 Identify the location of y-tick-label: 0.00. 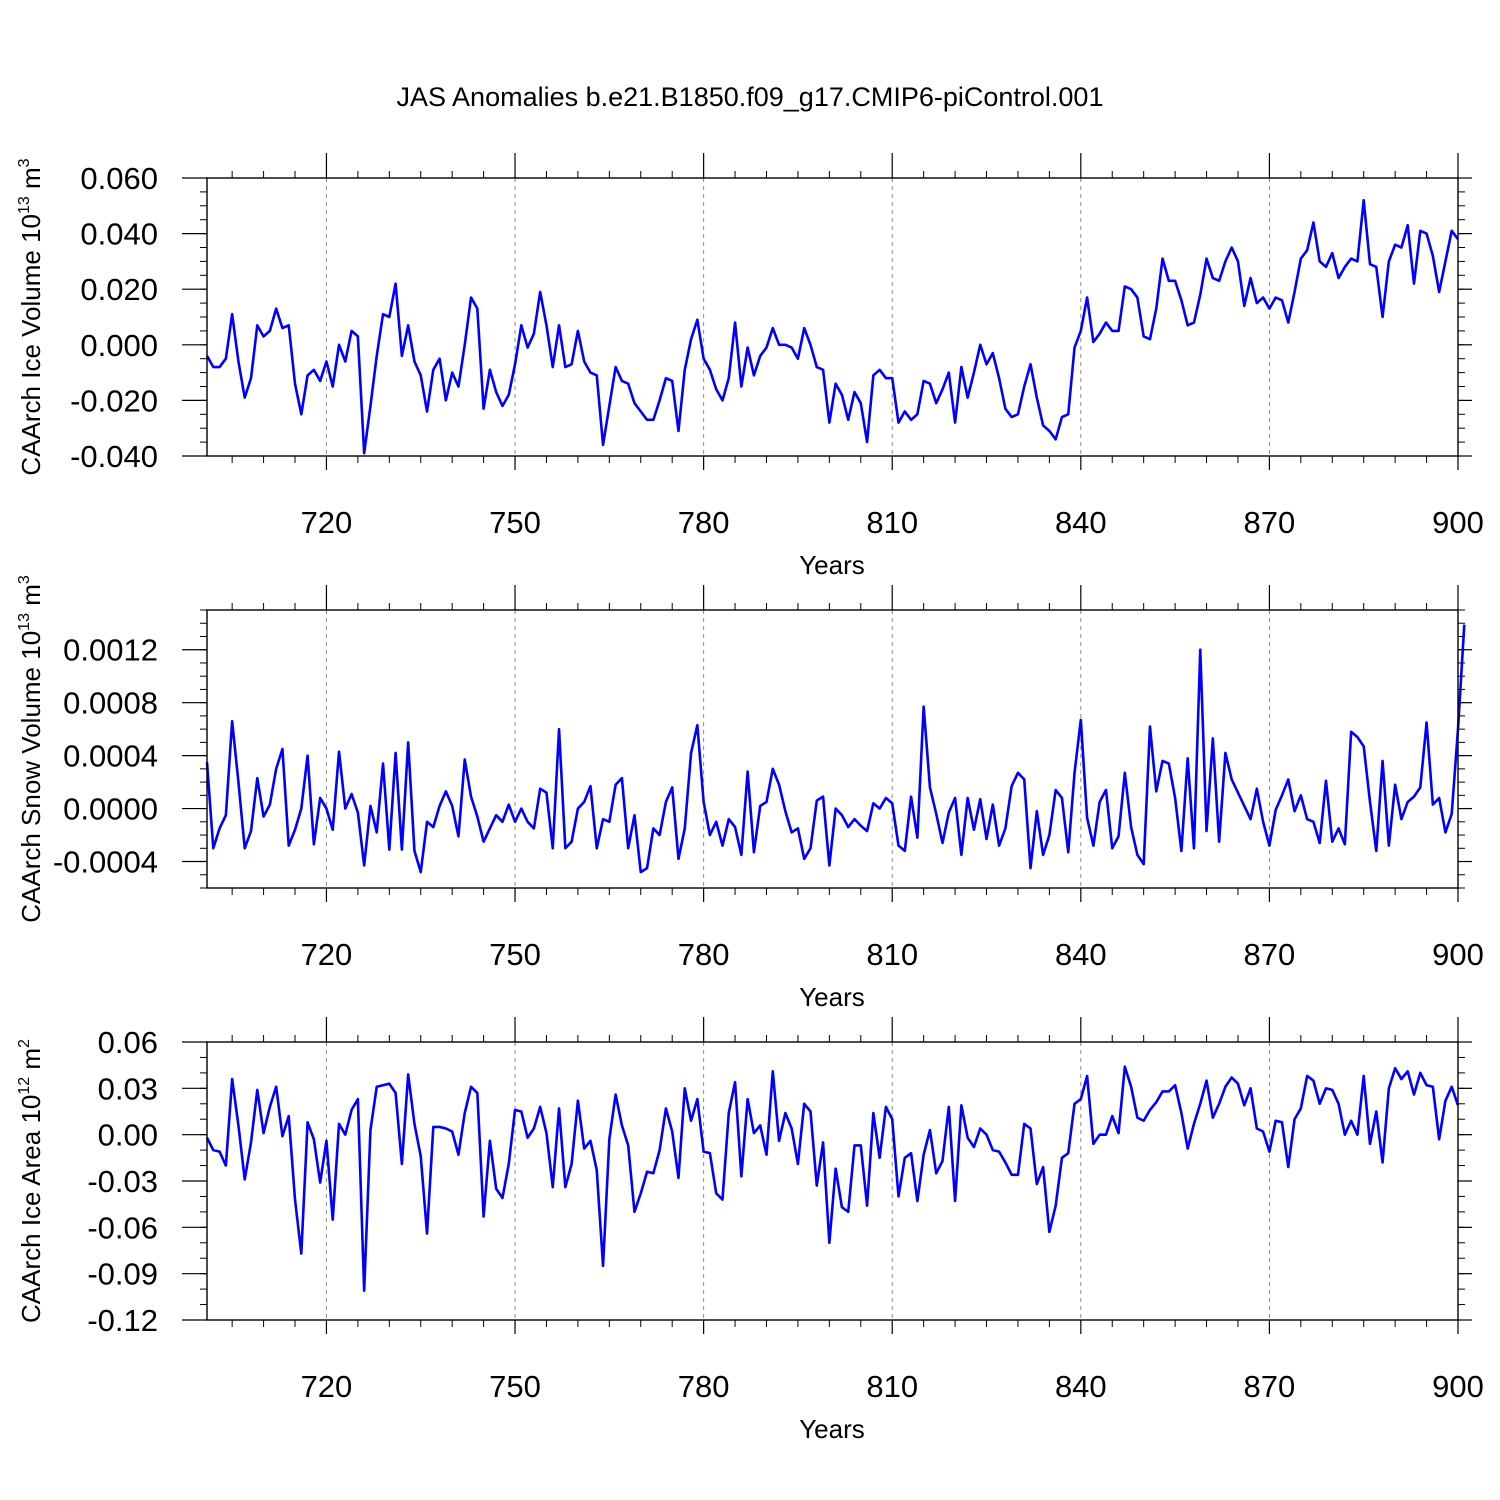
(128, 1135).